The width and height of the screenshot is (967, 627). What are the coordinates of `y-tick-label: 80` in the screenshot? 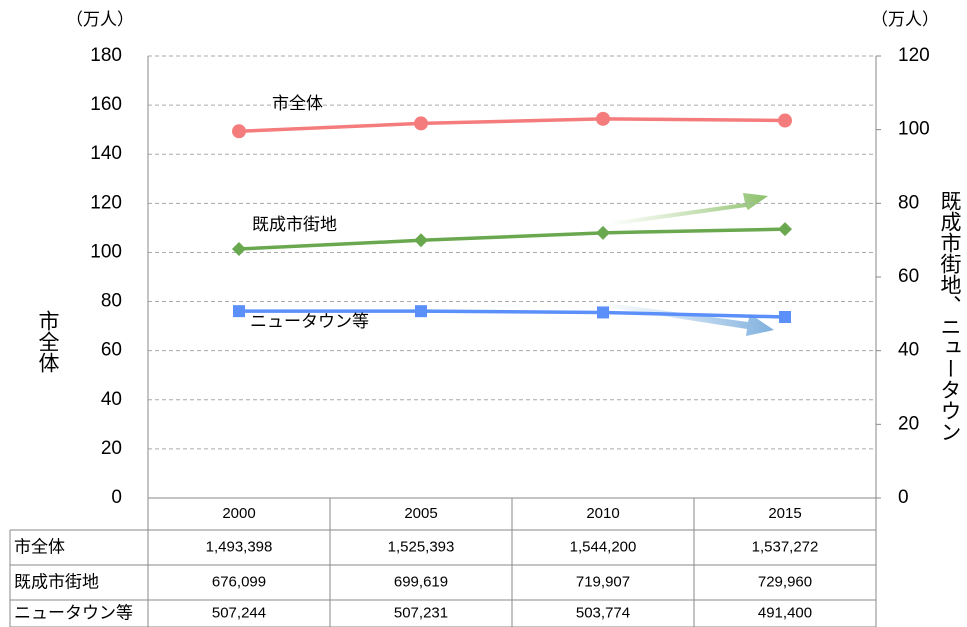 It's located at (111, 301).